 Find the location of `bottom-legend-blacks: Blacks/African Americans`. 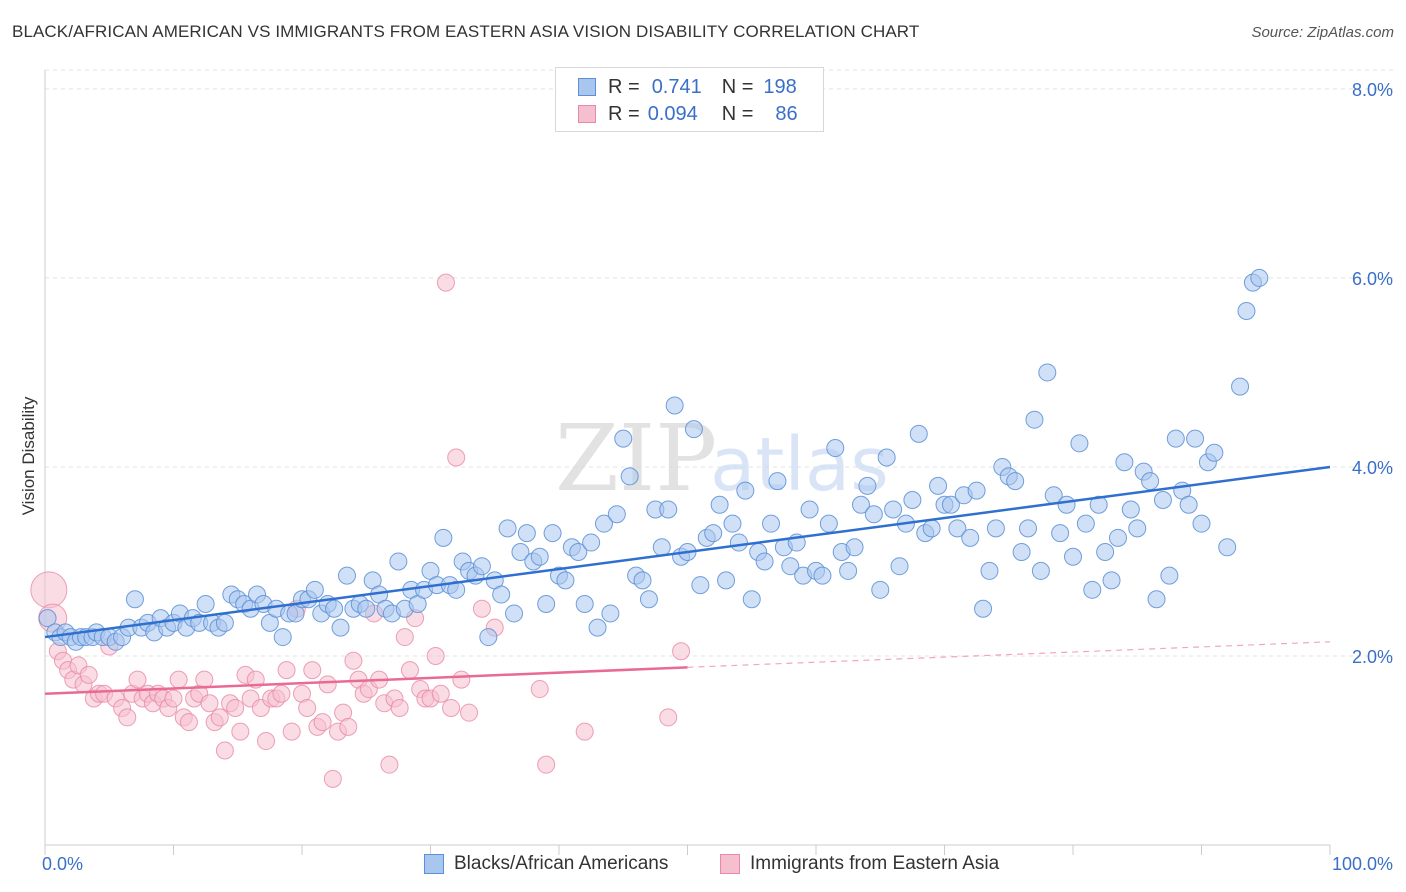

bottom-legend-blacks: Blacks/African Americans is located at coordinates (546, 864).